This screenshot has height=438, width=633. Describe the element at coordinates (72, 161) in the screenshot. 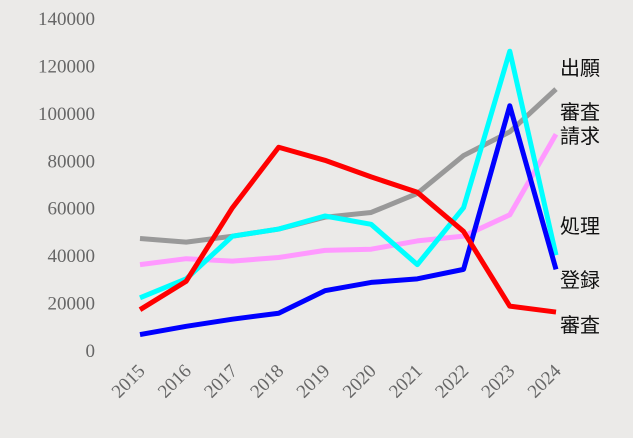

I see `y-tick-label: 80000` at that location.